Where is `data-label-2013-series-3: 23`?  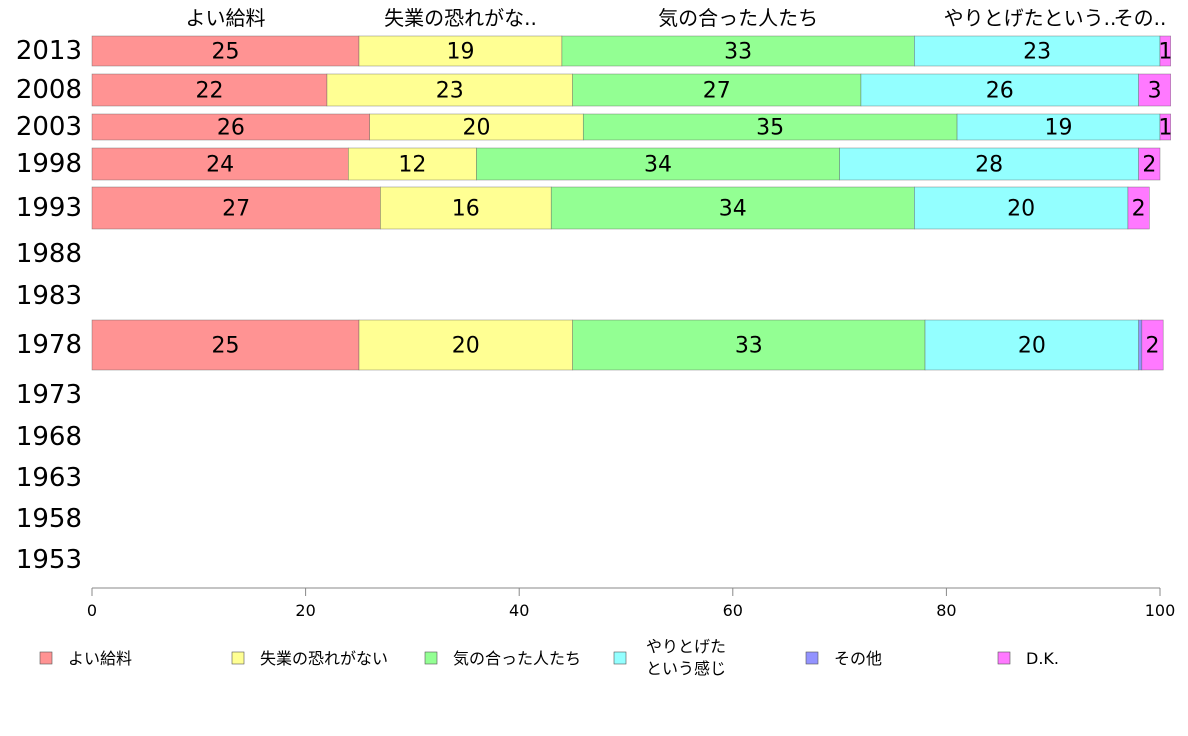 data-label-2013-series-3: 23 is located at coordinates (1037, 52).